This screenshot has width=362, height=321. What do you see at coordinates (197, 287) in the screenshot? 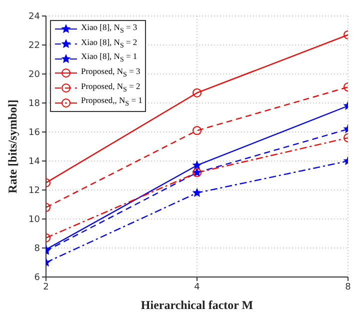
I see `x-tick-label: 4` at bounding box center [197, 287].